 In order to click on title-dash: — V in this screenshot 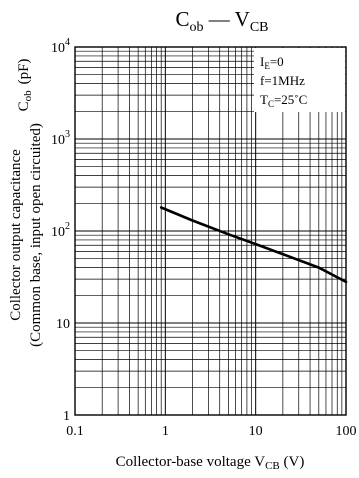, I will do `click(227, 19)`.